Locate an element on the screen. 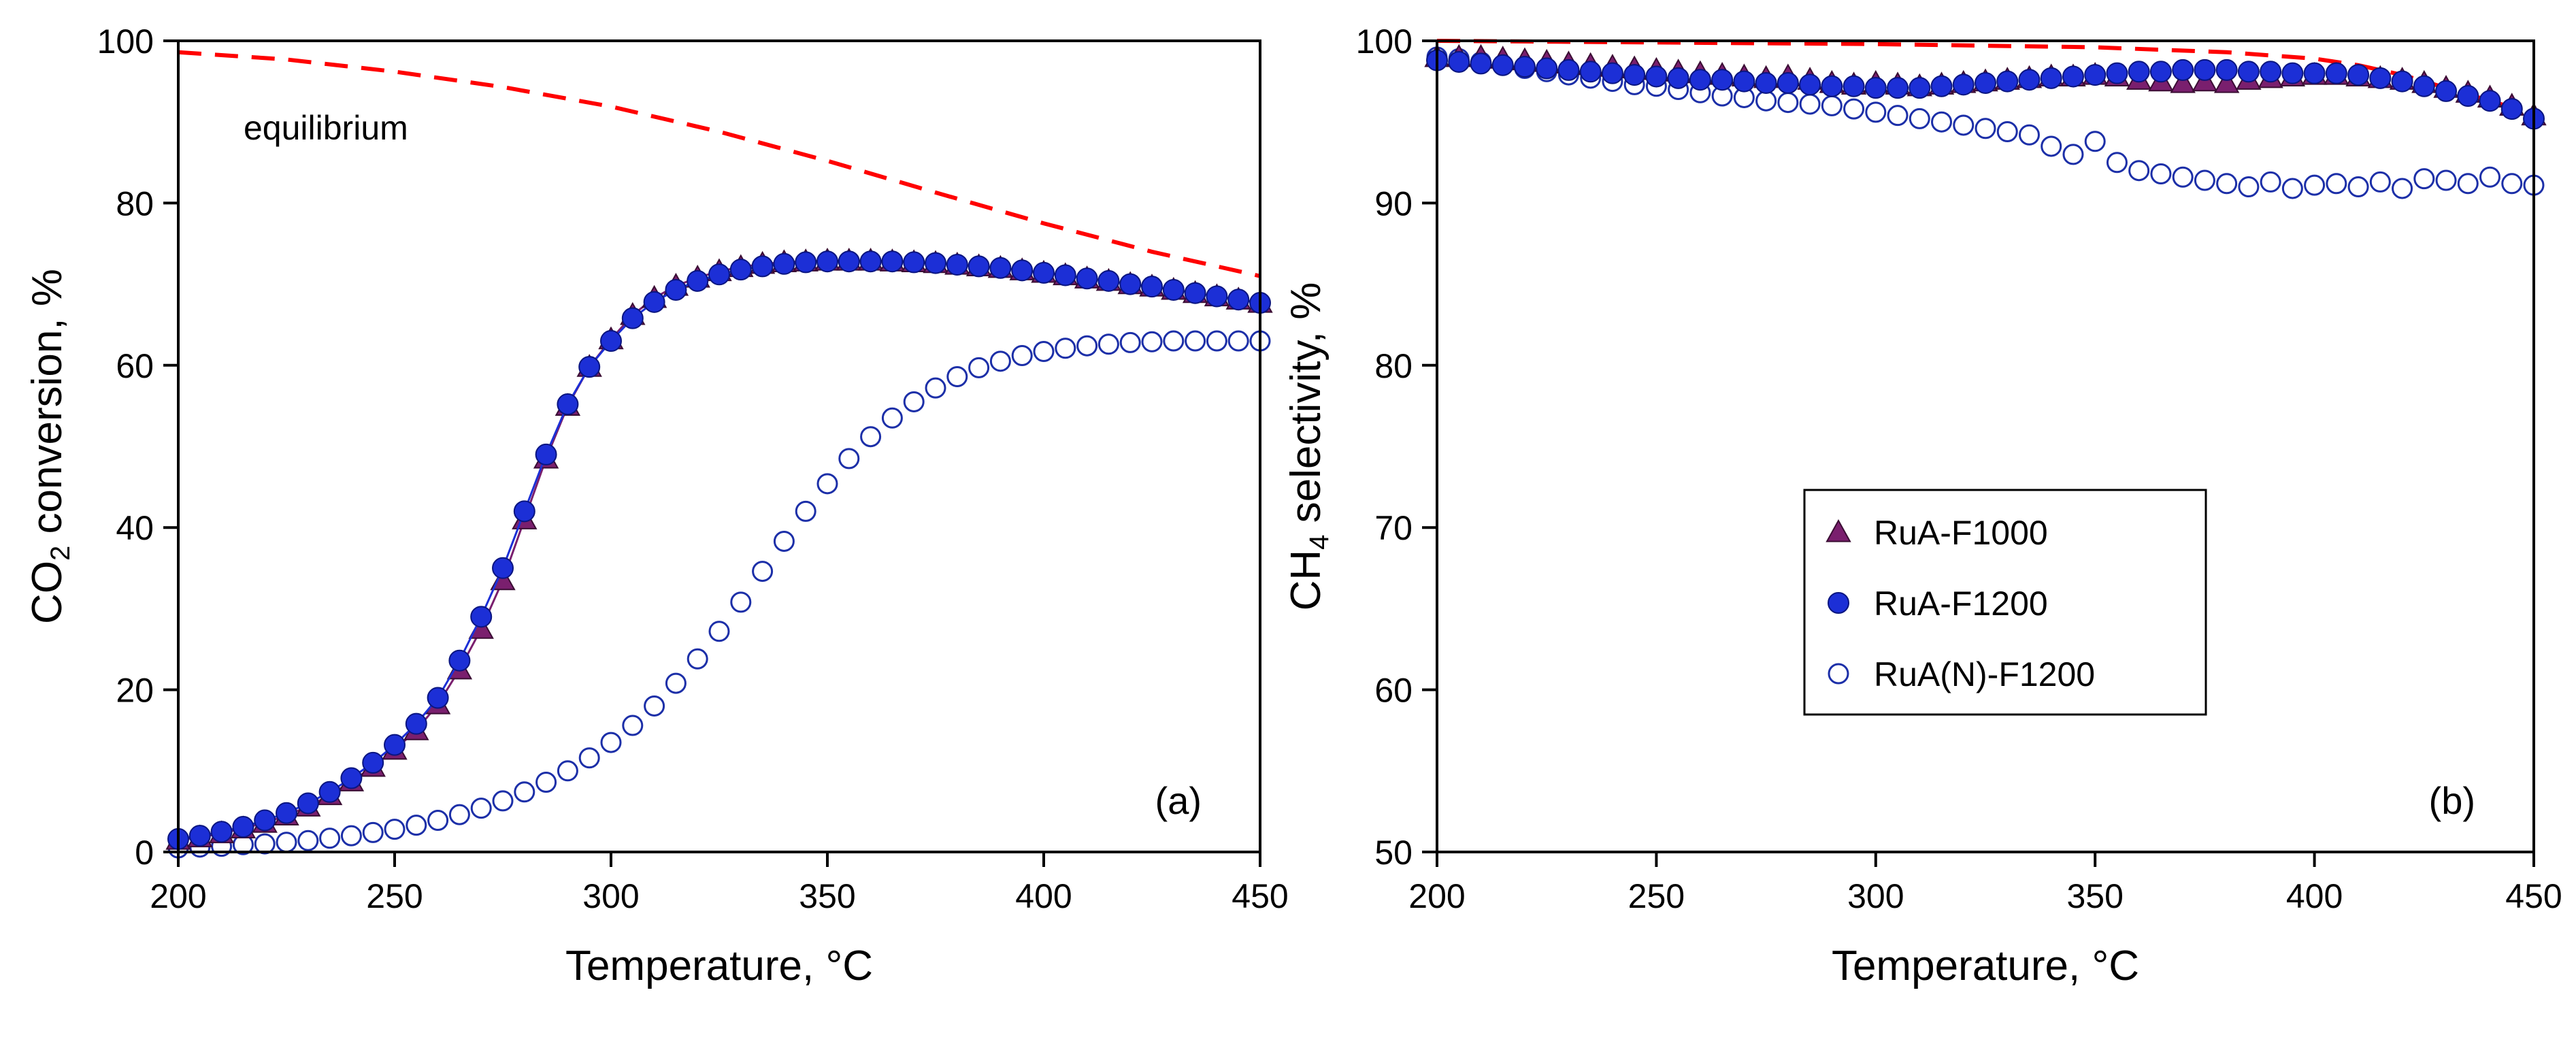  panel-label: (b) is located at coordinates (2452, 800).